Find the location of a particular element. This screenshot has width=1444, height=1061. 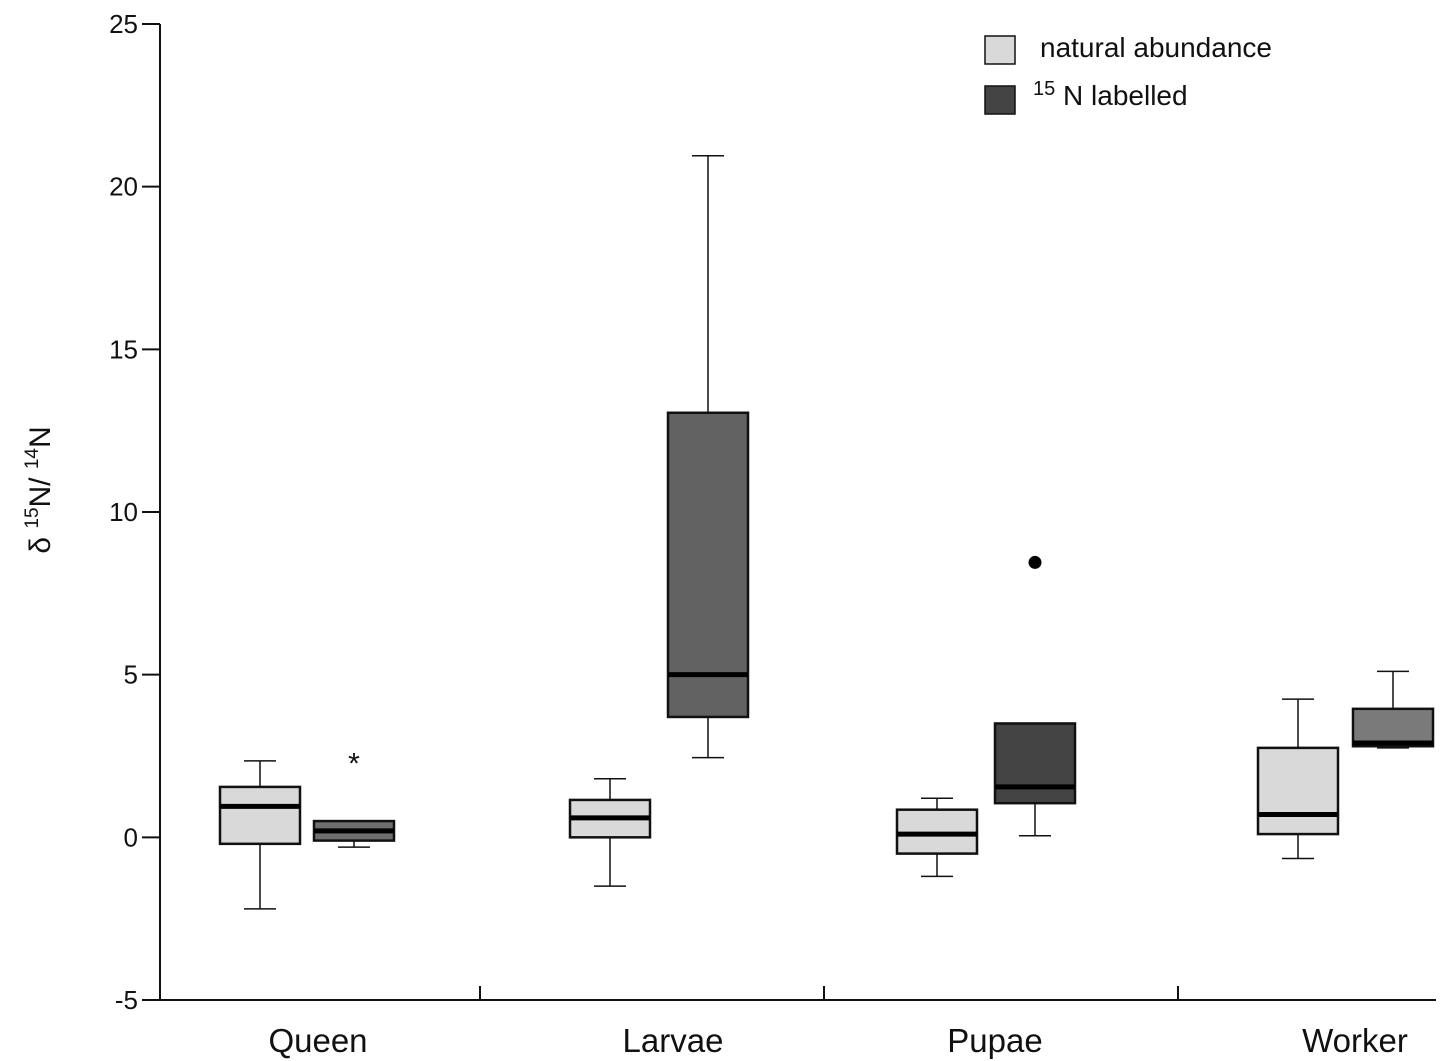

legend-label-text: N labelled is located at coordinates (1121, 95).